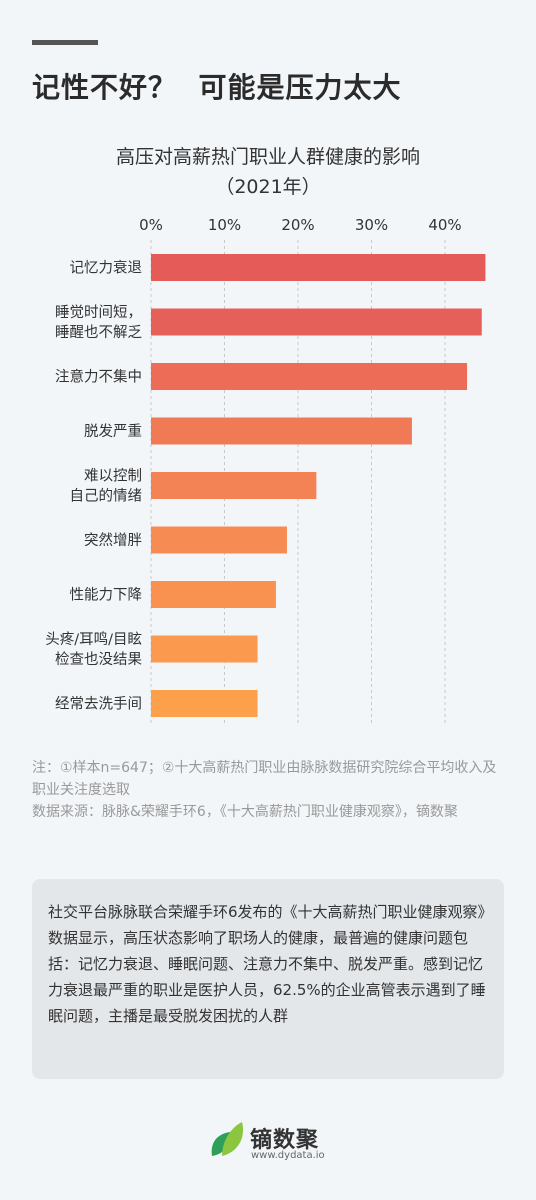 This screenshot has width=536, height=1200. I want to click on category-label: 睡醒也不解乏, so click(98, 332).